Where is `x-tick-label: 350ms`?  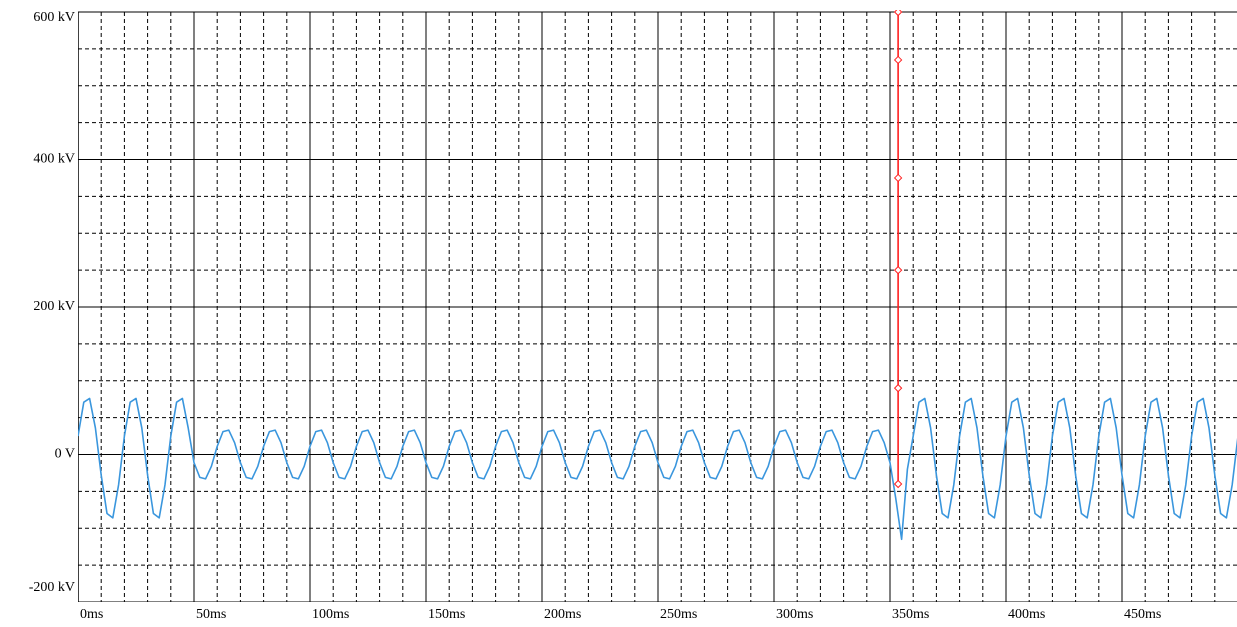 x-tick-label: 350ms is located at coordinates (910, 614).